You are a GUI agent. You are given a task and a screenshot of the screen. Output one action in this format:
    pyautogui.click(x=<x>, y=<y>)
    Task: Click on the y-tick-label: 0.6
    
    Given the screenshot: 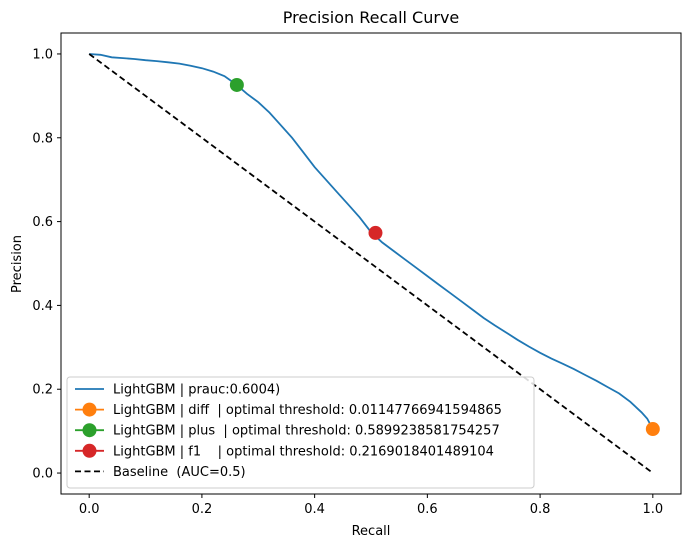 What is the action you would take?
    pyautogui.click(x=42, y=222)
    